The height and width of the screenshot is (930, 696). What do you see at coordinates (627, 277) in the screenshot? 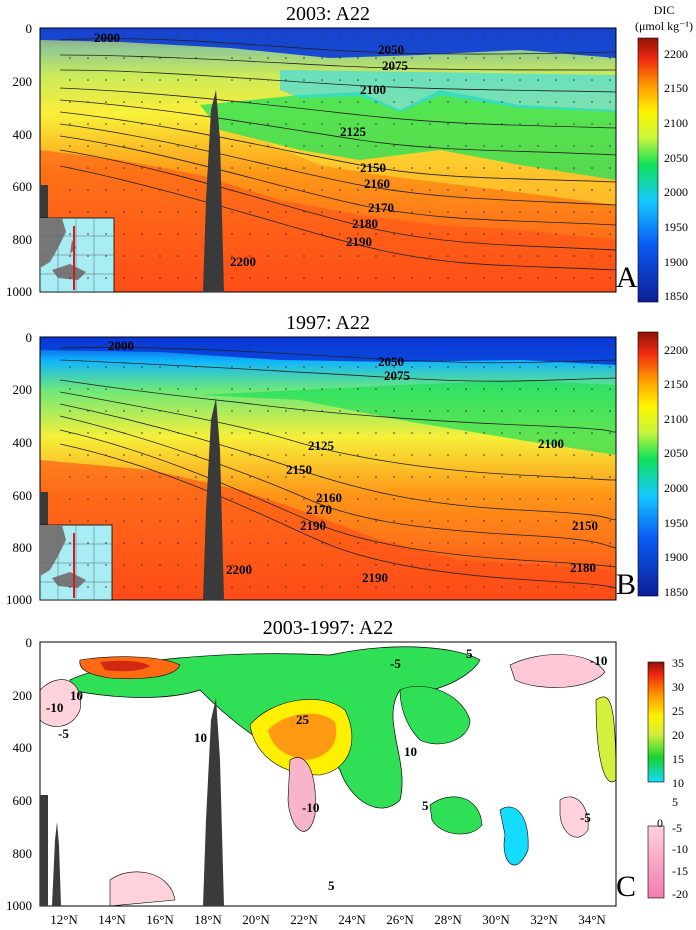
I see `panel-a-label: A` at bounding box center [627, 277].